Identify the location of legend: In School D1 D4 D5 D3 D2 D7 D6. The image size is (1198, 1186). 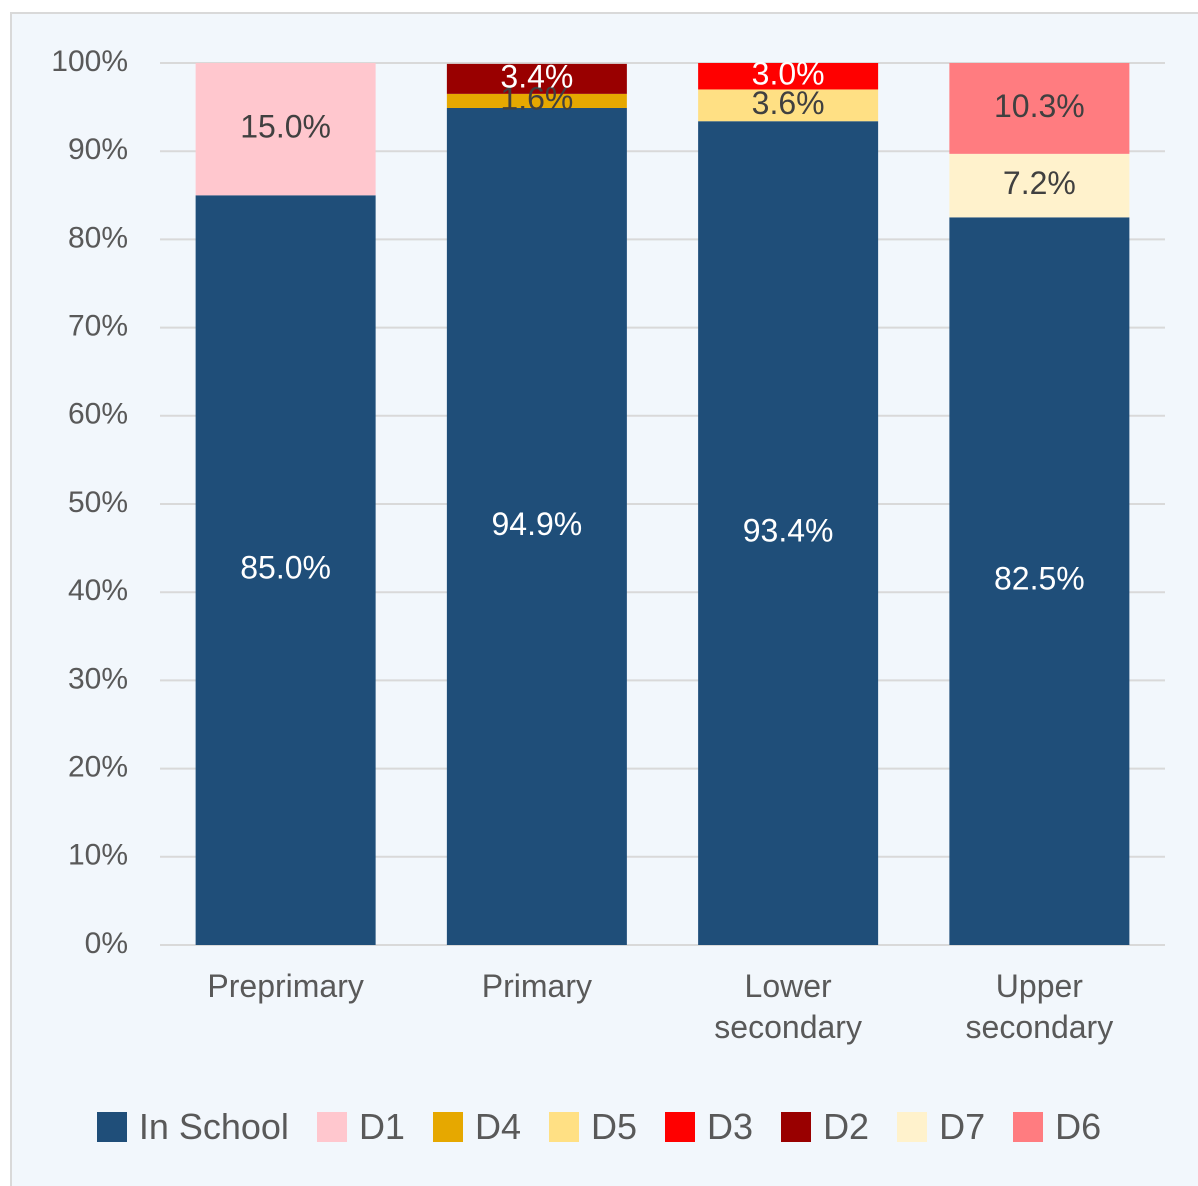
(599, 1127).